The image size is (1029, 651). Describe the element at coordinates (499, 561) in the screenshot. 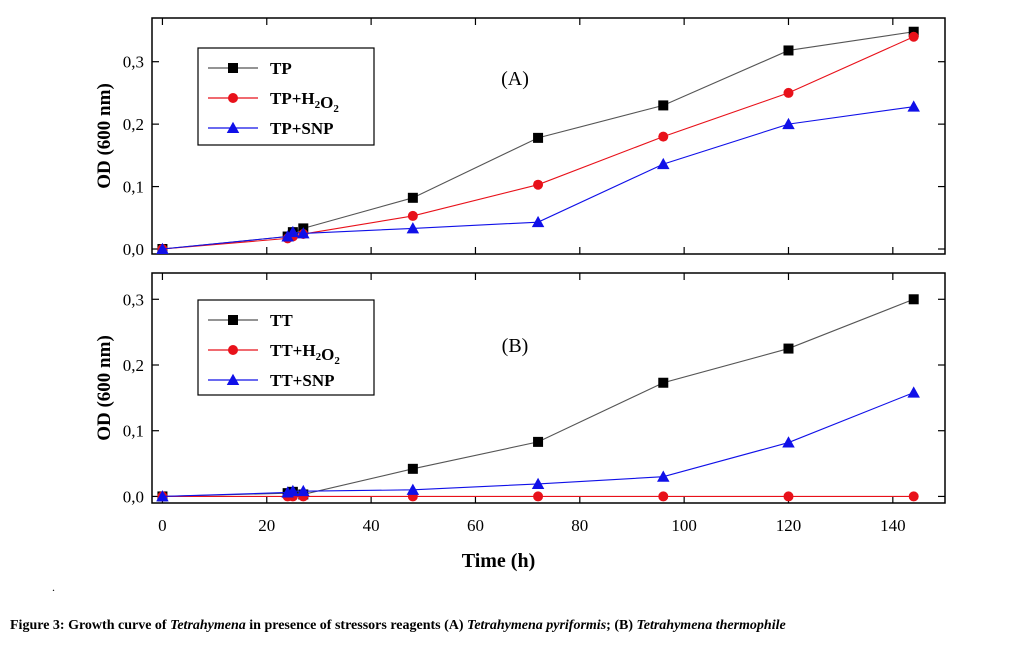

I see `x-axis-label: Time (h)` at that location.